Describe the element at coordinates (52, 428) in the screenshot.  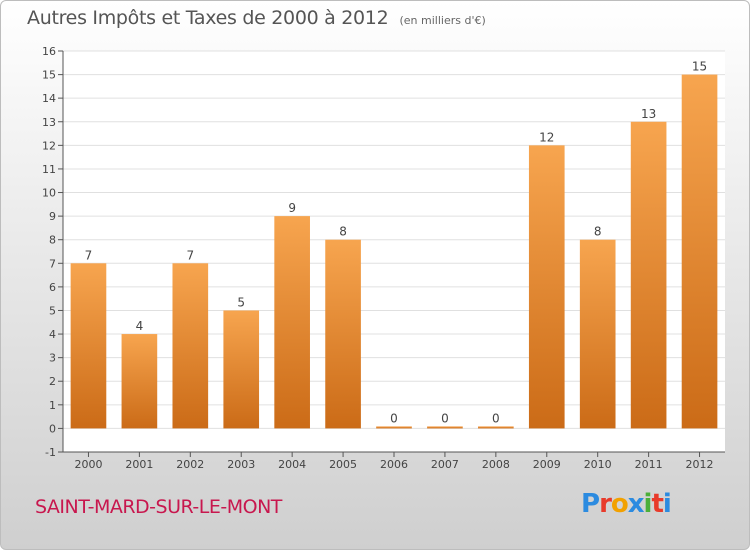
I see `y-tick-label: 0` at that location.